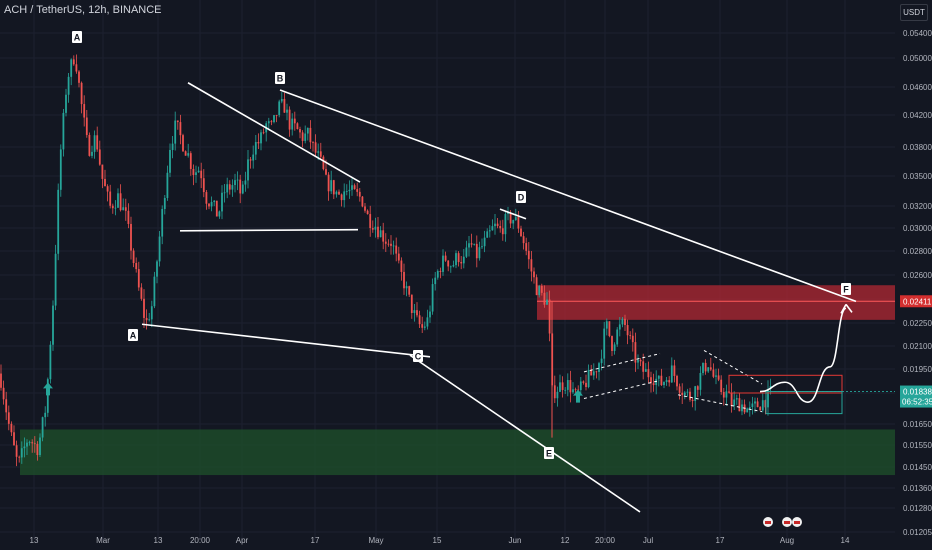  Describe the element at coordinates (917, 508) in the screenshot. I see `y-tick-label: 0.01280` at that location.